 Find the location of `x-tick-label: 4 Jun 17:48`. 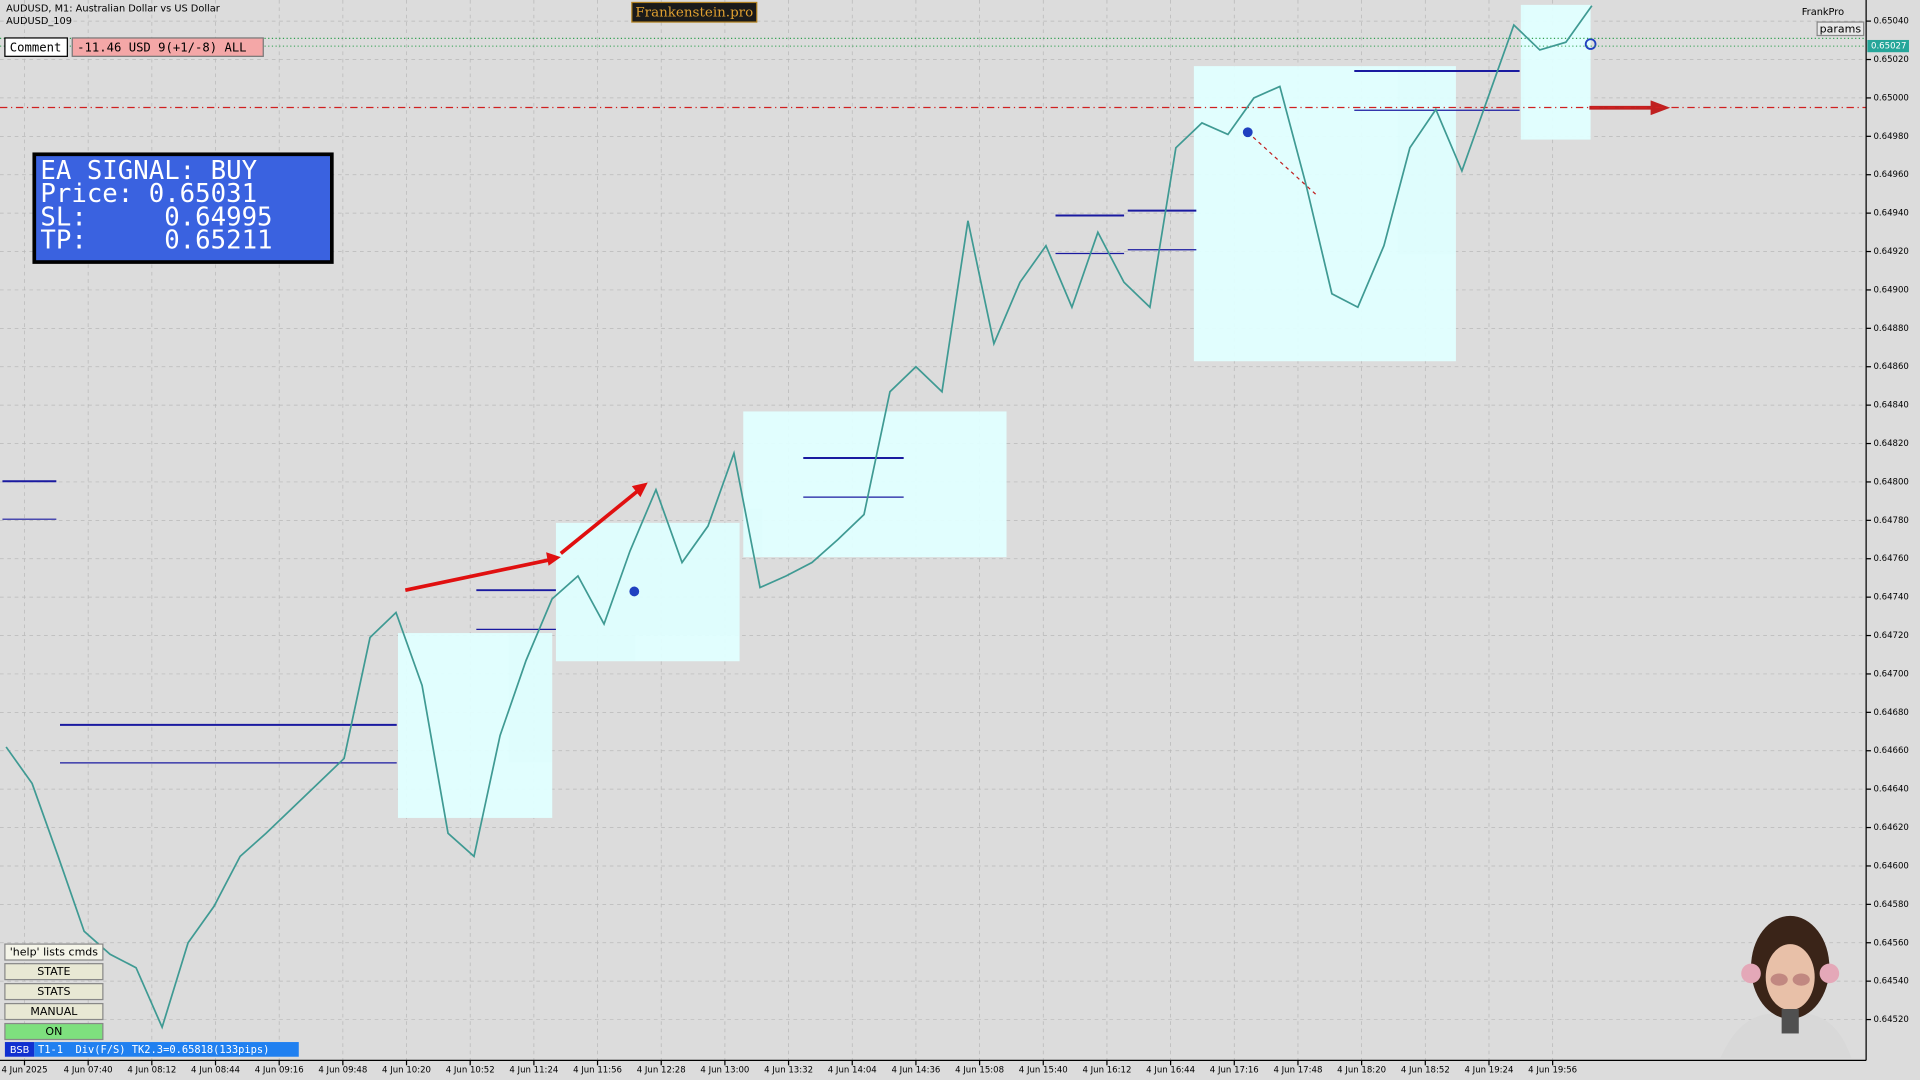

x-tick-label: 4 Jun 17:48 is located at coordinates (1297, 1071).